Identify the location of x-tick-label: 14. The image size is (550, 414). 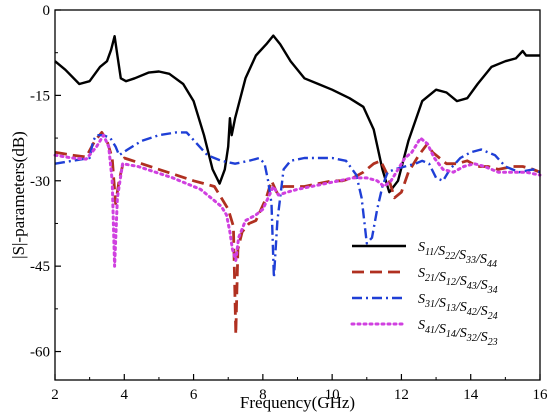
(471, 395).